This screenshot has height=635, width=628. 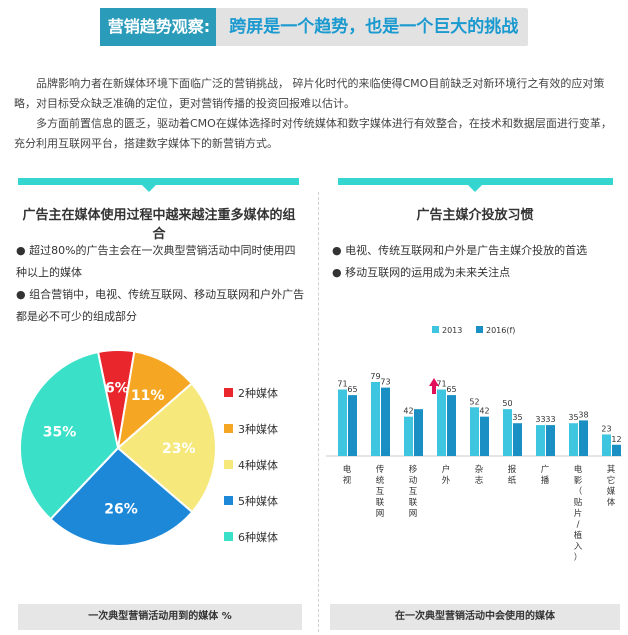 What do you see at coordinates (413, 491) in the screenshot?
I see `category-label: 移动互联网` at bounding box center [413, 491].